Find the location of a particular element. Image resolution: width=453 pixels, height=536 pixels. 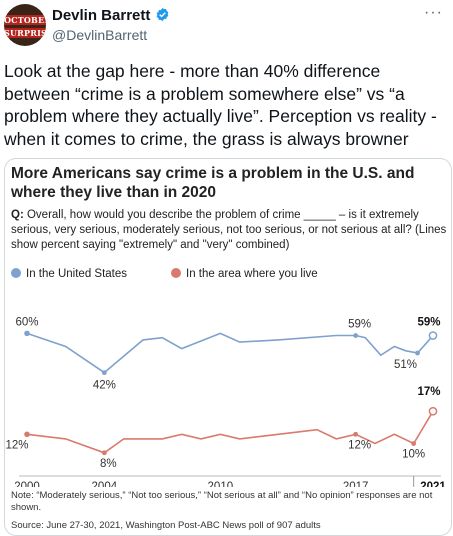

question-label: Q: is located at coordinates (17, 215).